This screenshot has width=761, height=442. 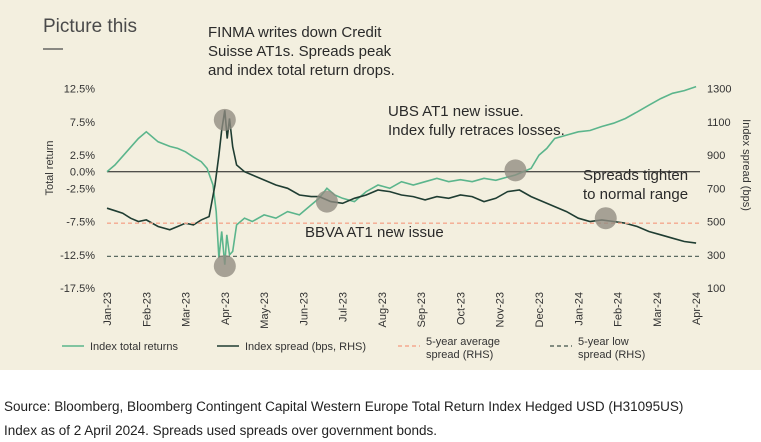 What do you see at coordinates (304, 309) in the screenshot?
I see `x-tick-label: Jun-23` at bounding box center [304, 309].